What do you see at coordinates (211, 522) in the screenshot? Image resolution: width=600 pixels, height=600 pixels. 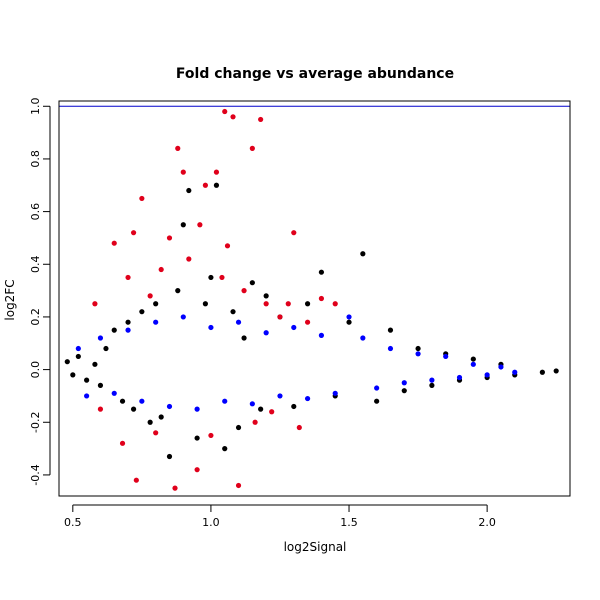 I see `x-tick-label: 1.0` at bounding box center [211, 522].